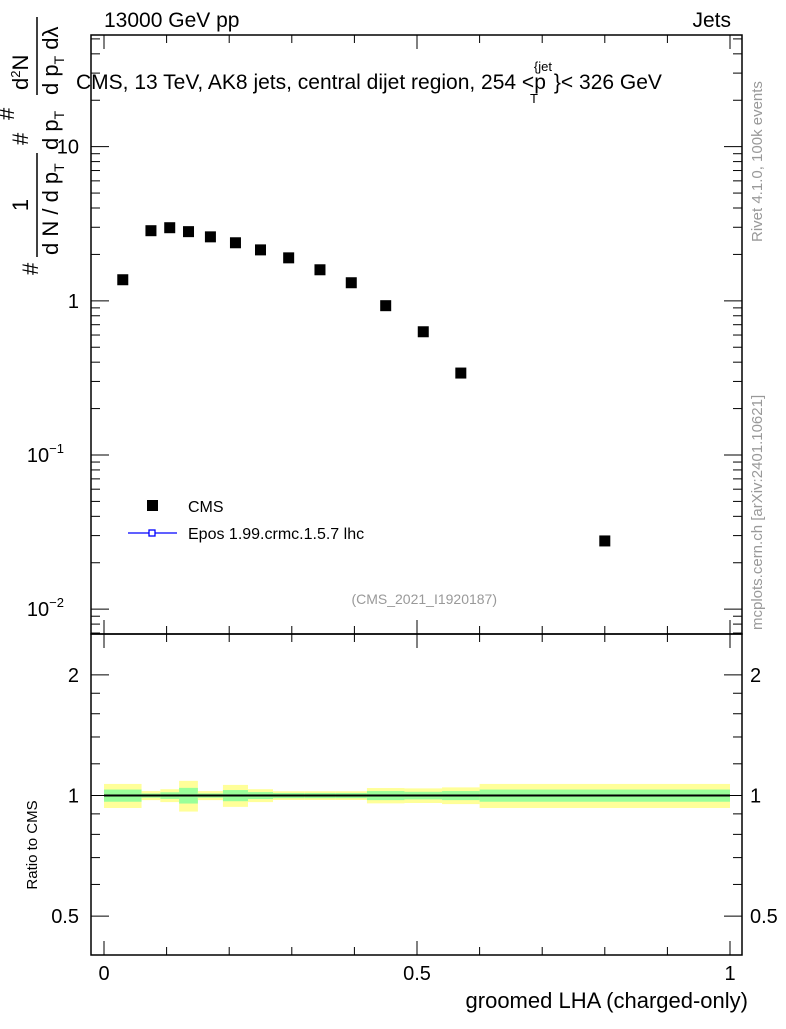  What do you see at coordinates (206, 507) in the screenshot?
I see `legend-cms-label: CMS` at bounding box center [206, 507].